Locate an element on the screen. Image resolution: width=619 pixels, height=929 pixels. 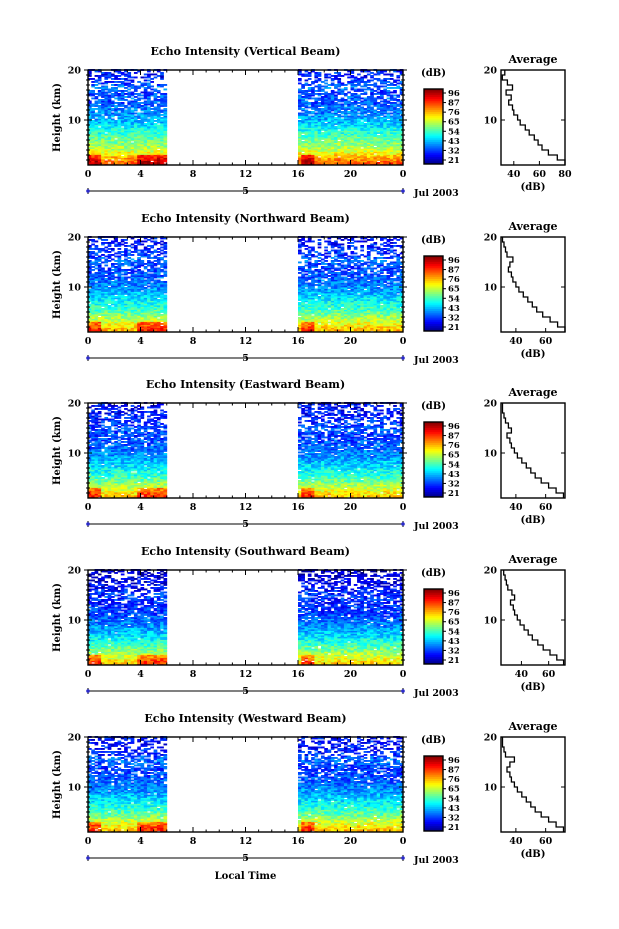
average-title: Average is located at coordinates (532, 59).